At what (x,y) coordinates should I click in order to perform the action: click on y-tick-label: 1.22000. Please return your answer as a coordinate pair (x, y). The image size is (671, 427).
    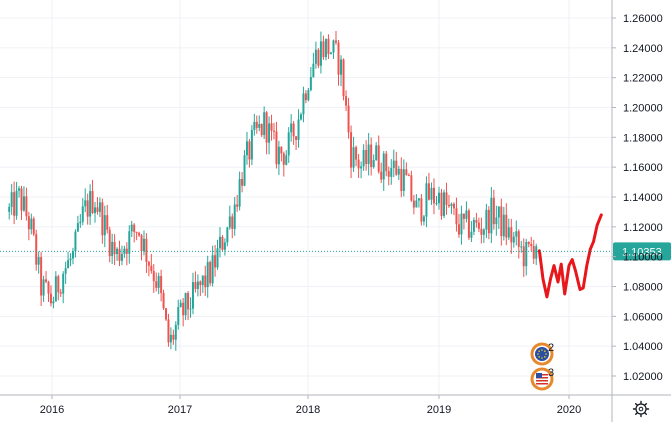
    Looking at the image, I should click on (643, 79).